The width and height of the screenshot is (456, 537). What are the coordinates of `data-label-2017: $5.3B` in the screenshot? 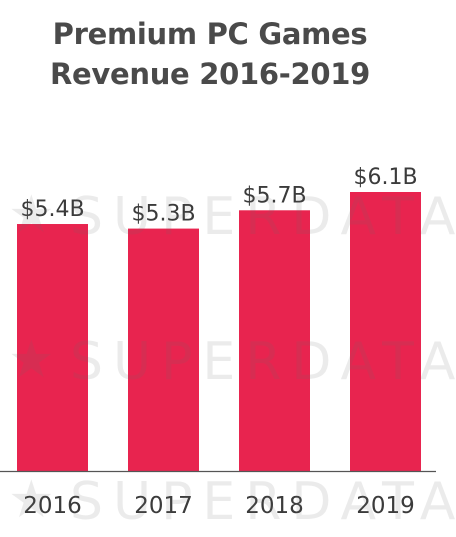 It's located at (163, 214).